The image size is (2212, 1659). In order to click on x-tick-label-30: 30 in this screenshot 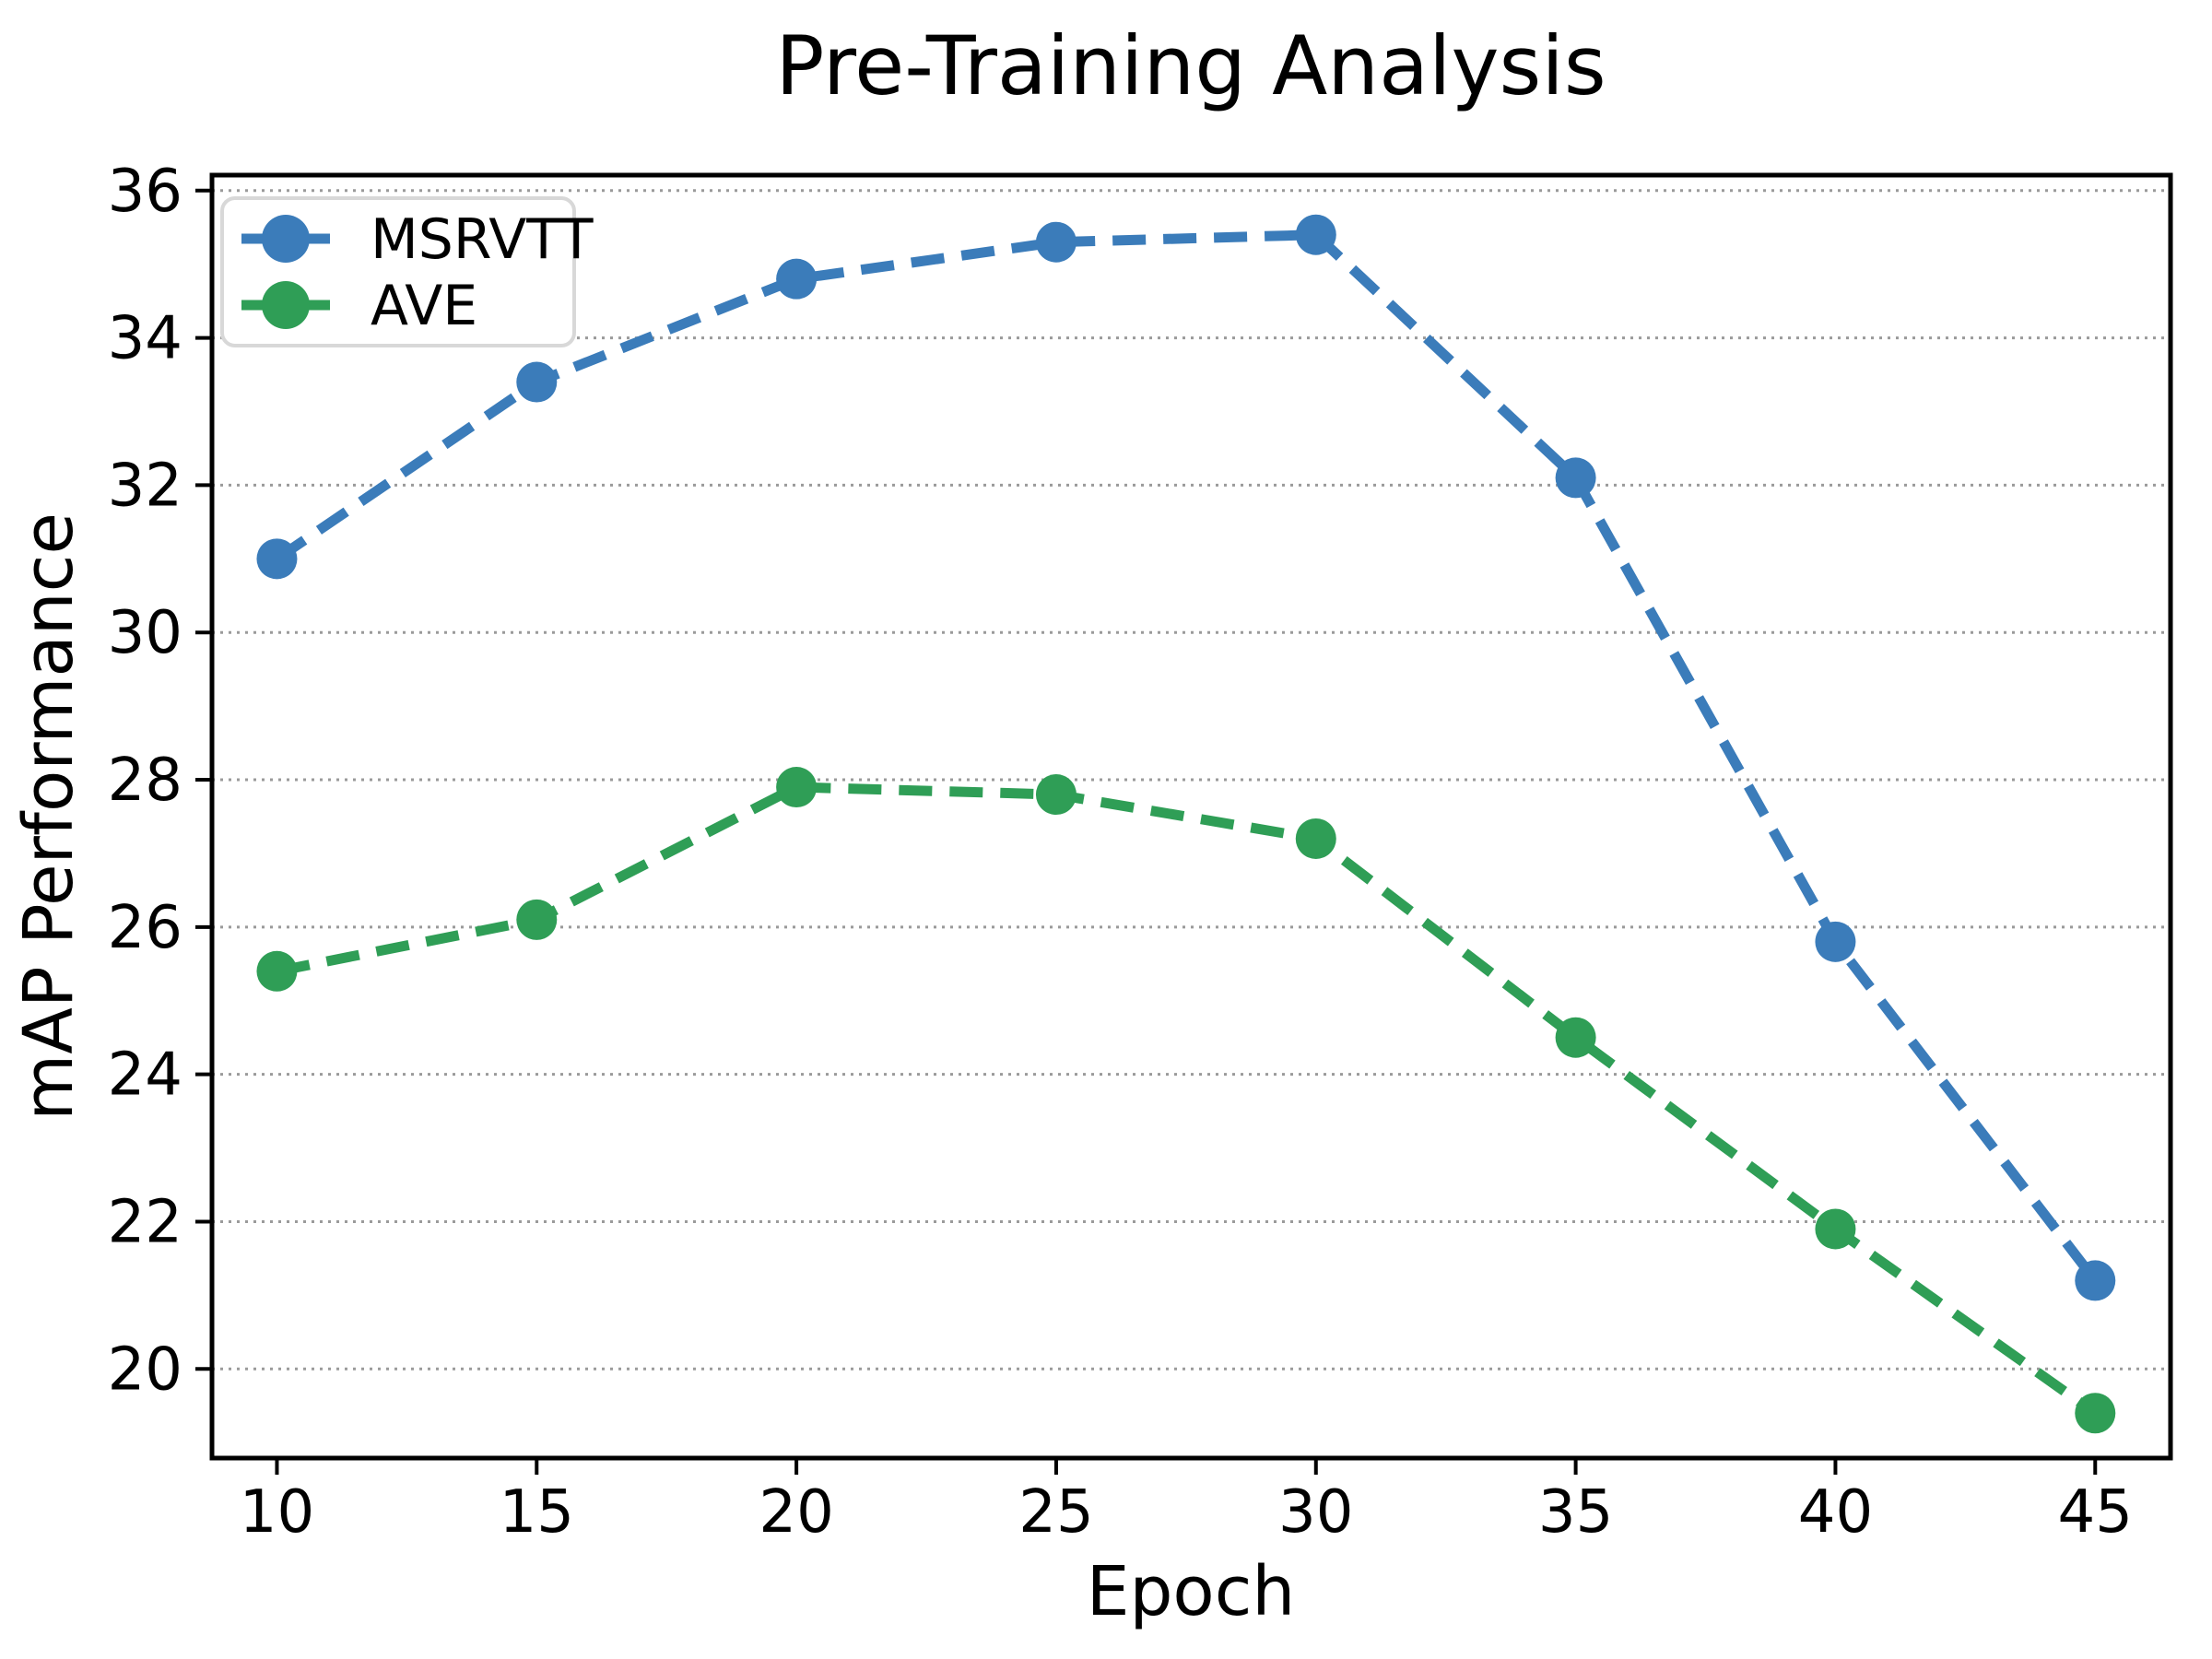, I will do `click(1315, 1512)`.